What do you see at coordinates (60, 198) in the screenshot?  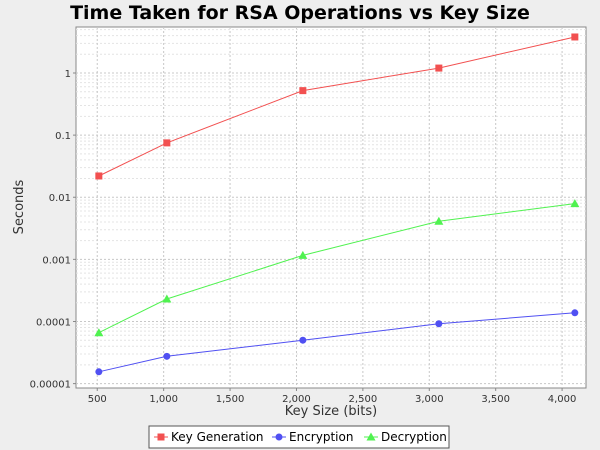 I see `y-tick-label: 0.01` at bounding box center [60, 198].